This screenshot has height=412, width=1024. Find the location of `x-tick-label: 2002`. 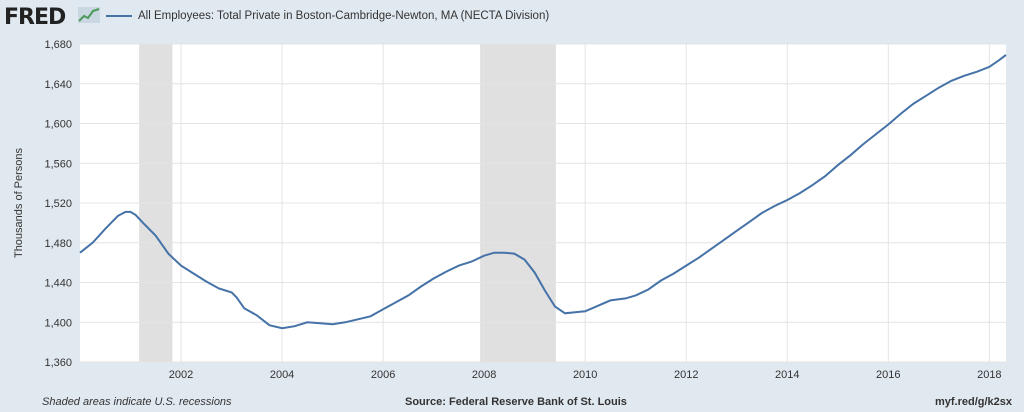

x-tick-label: 2002 is located at coordinates (181, 375).